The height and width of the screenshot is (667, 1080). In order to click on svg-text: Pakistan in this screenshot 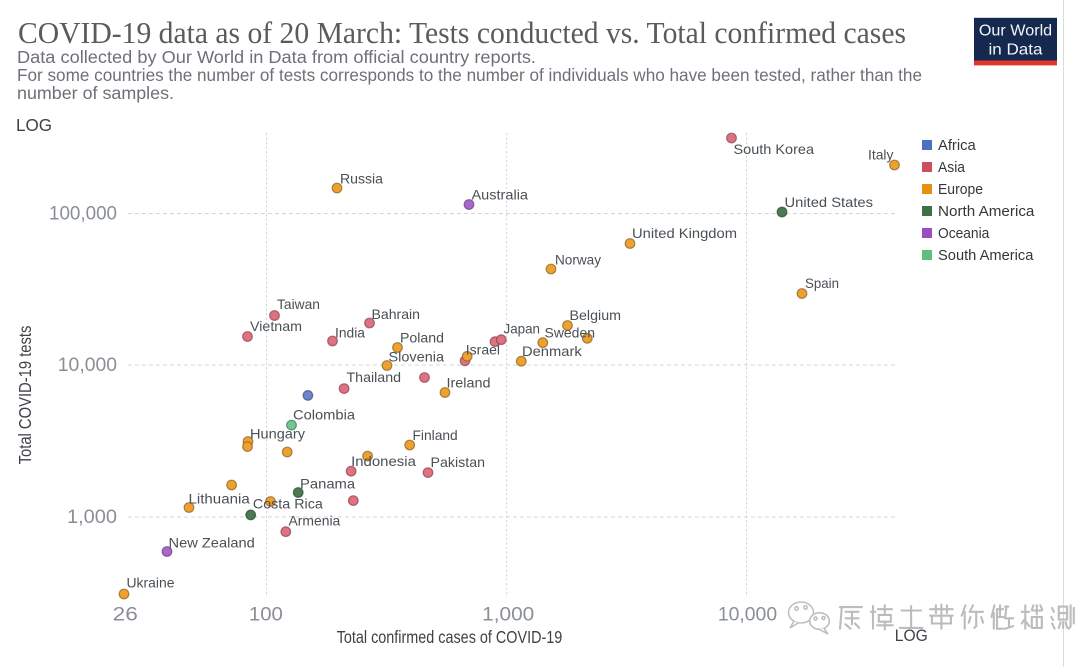, I will do `click(458, 462)`.